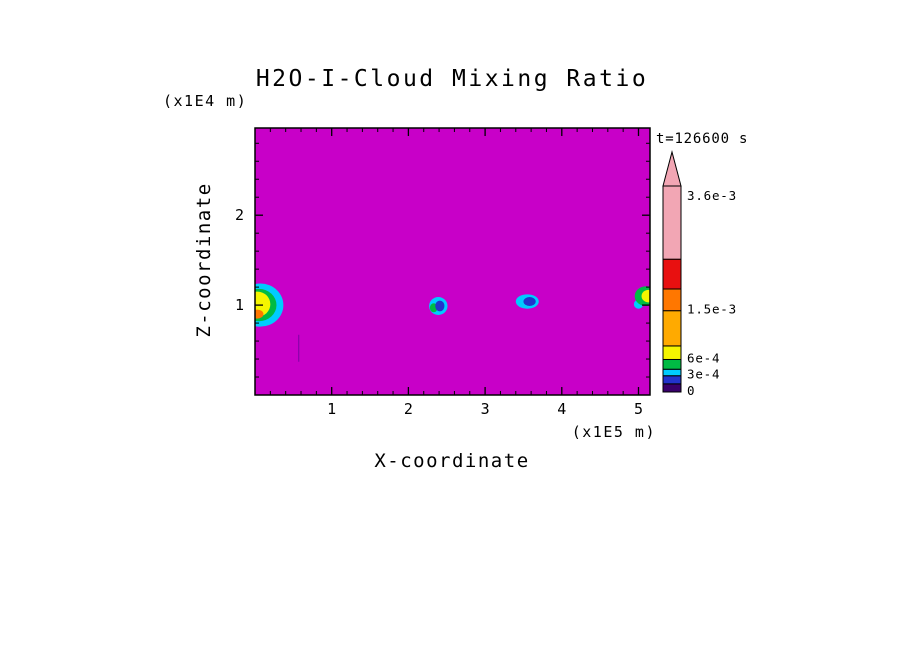 Image resolution: width=904 pixels, height=654 pixels. Describe the element at coordinates (703, 357) in the screenshot. I see `colorbar-tick-label: 6e-4` at that location.